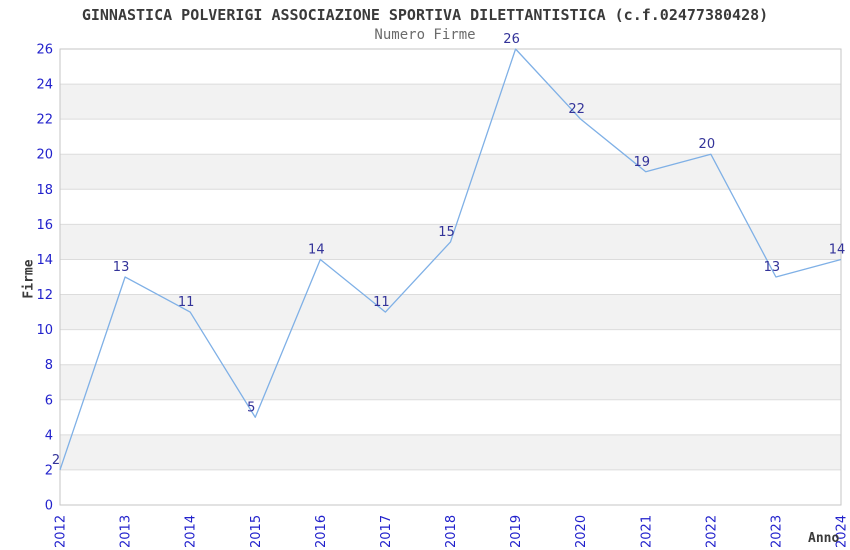 The width and height of the screenshot is (850, 550). Describe the element at coordinates (44, 155) in the screenshot. I see `y-tick-label: 20` at that location.